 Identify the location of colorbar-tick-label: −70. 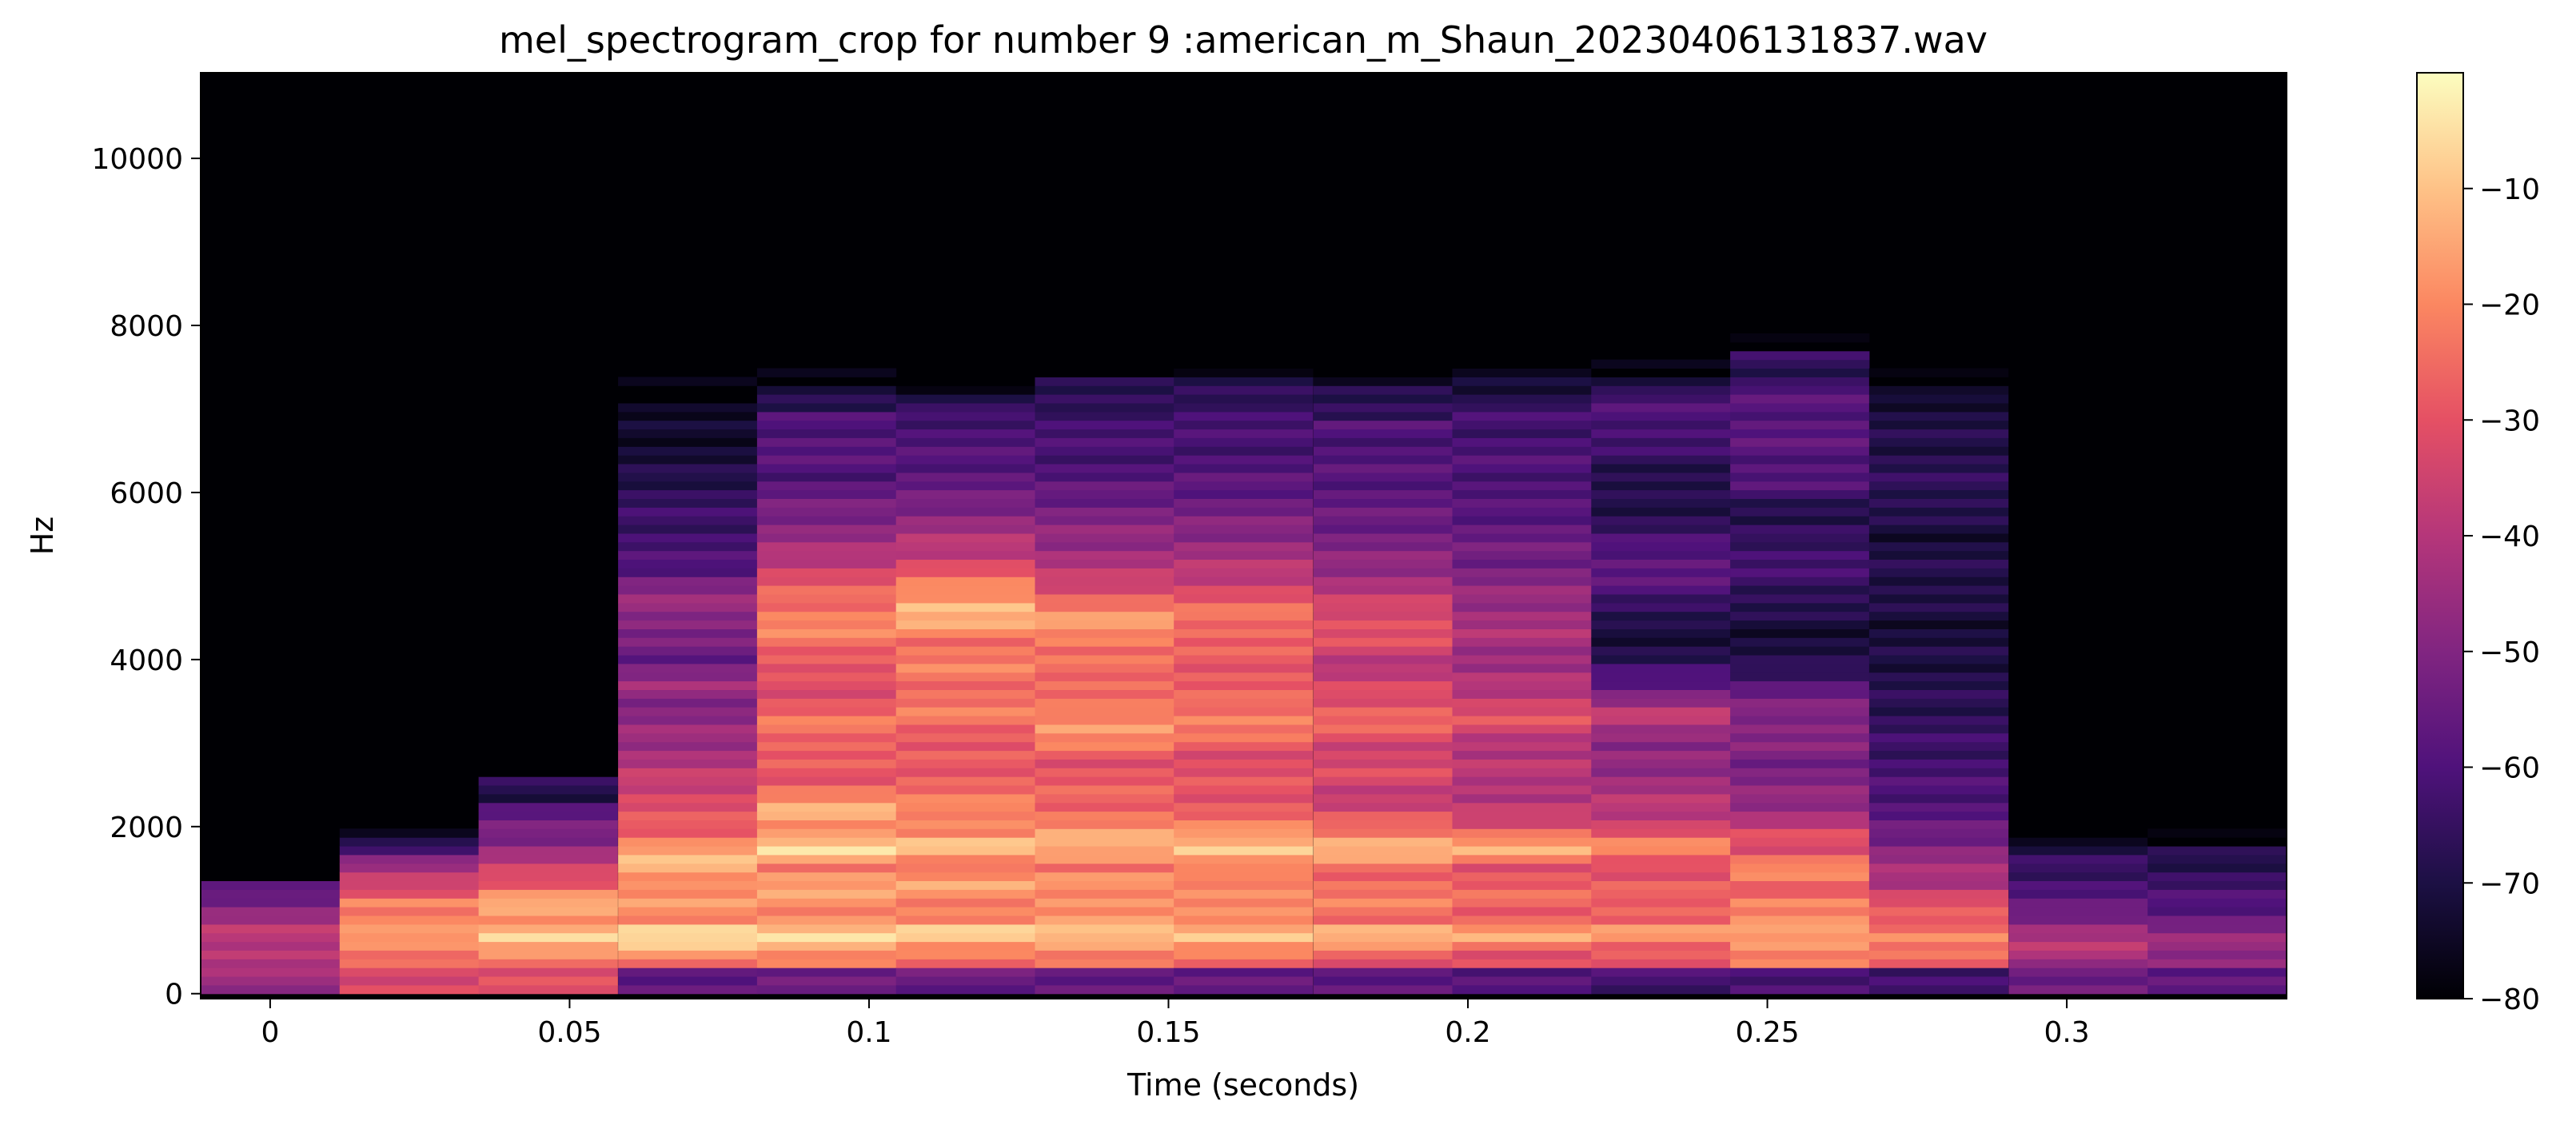
(2509, 884).